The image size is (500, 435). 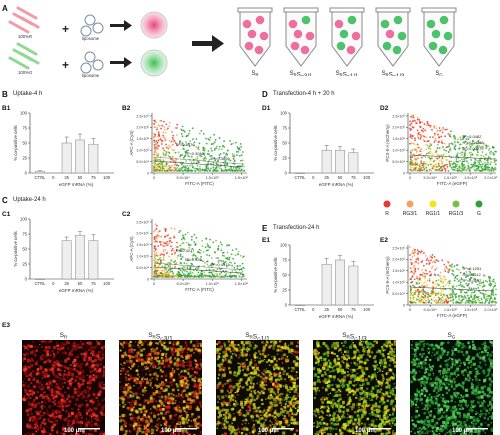 I want to click on small-arrows, so click(x=121, y=44).